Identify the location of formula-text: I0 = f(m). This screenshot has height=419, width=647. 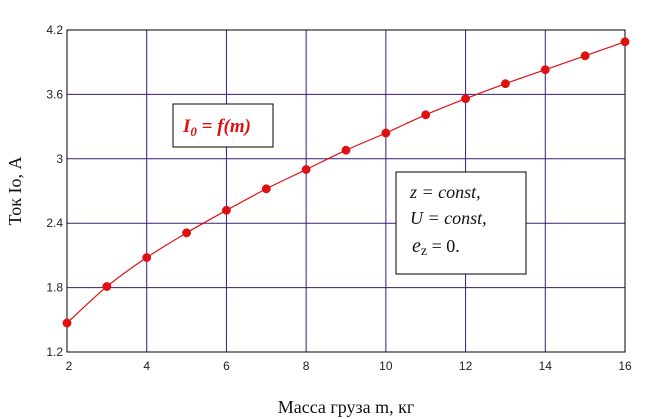
(216, 127).